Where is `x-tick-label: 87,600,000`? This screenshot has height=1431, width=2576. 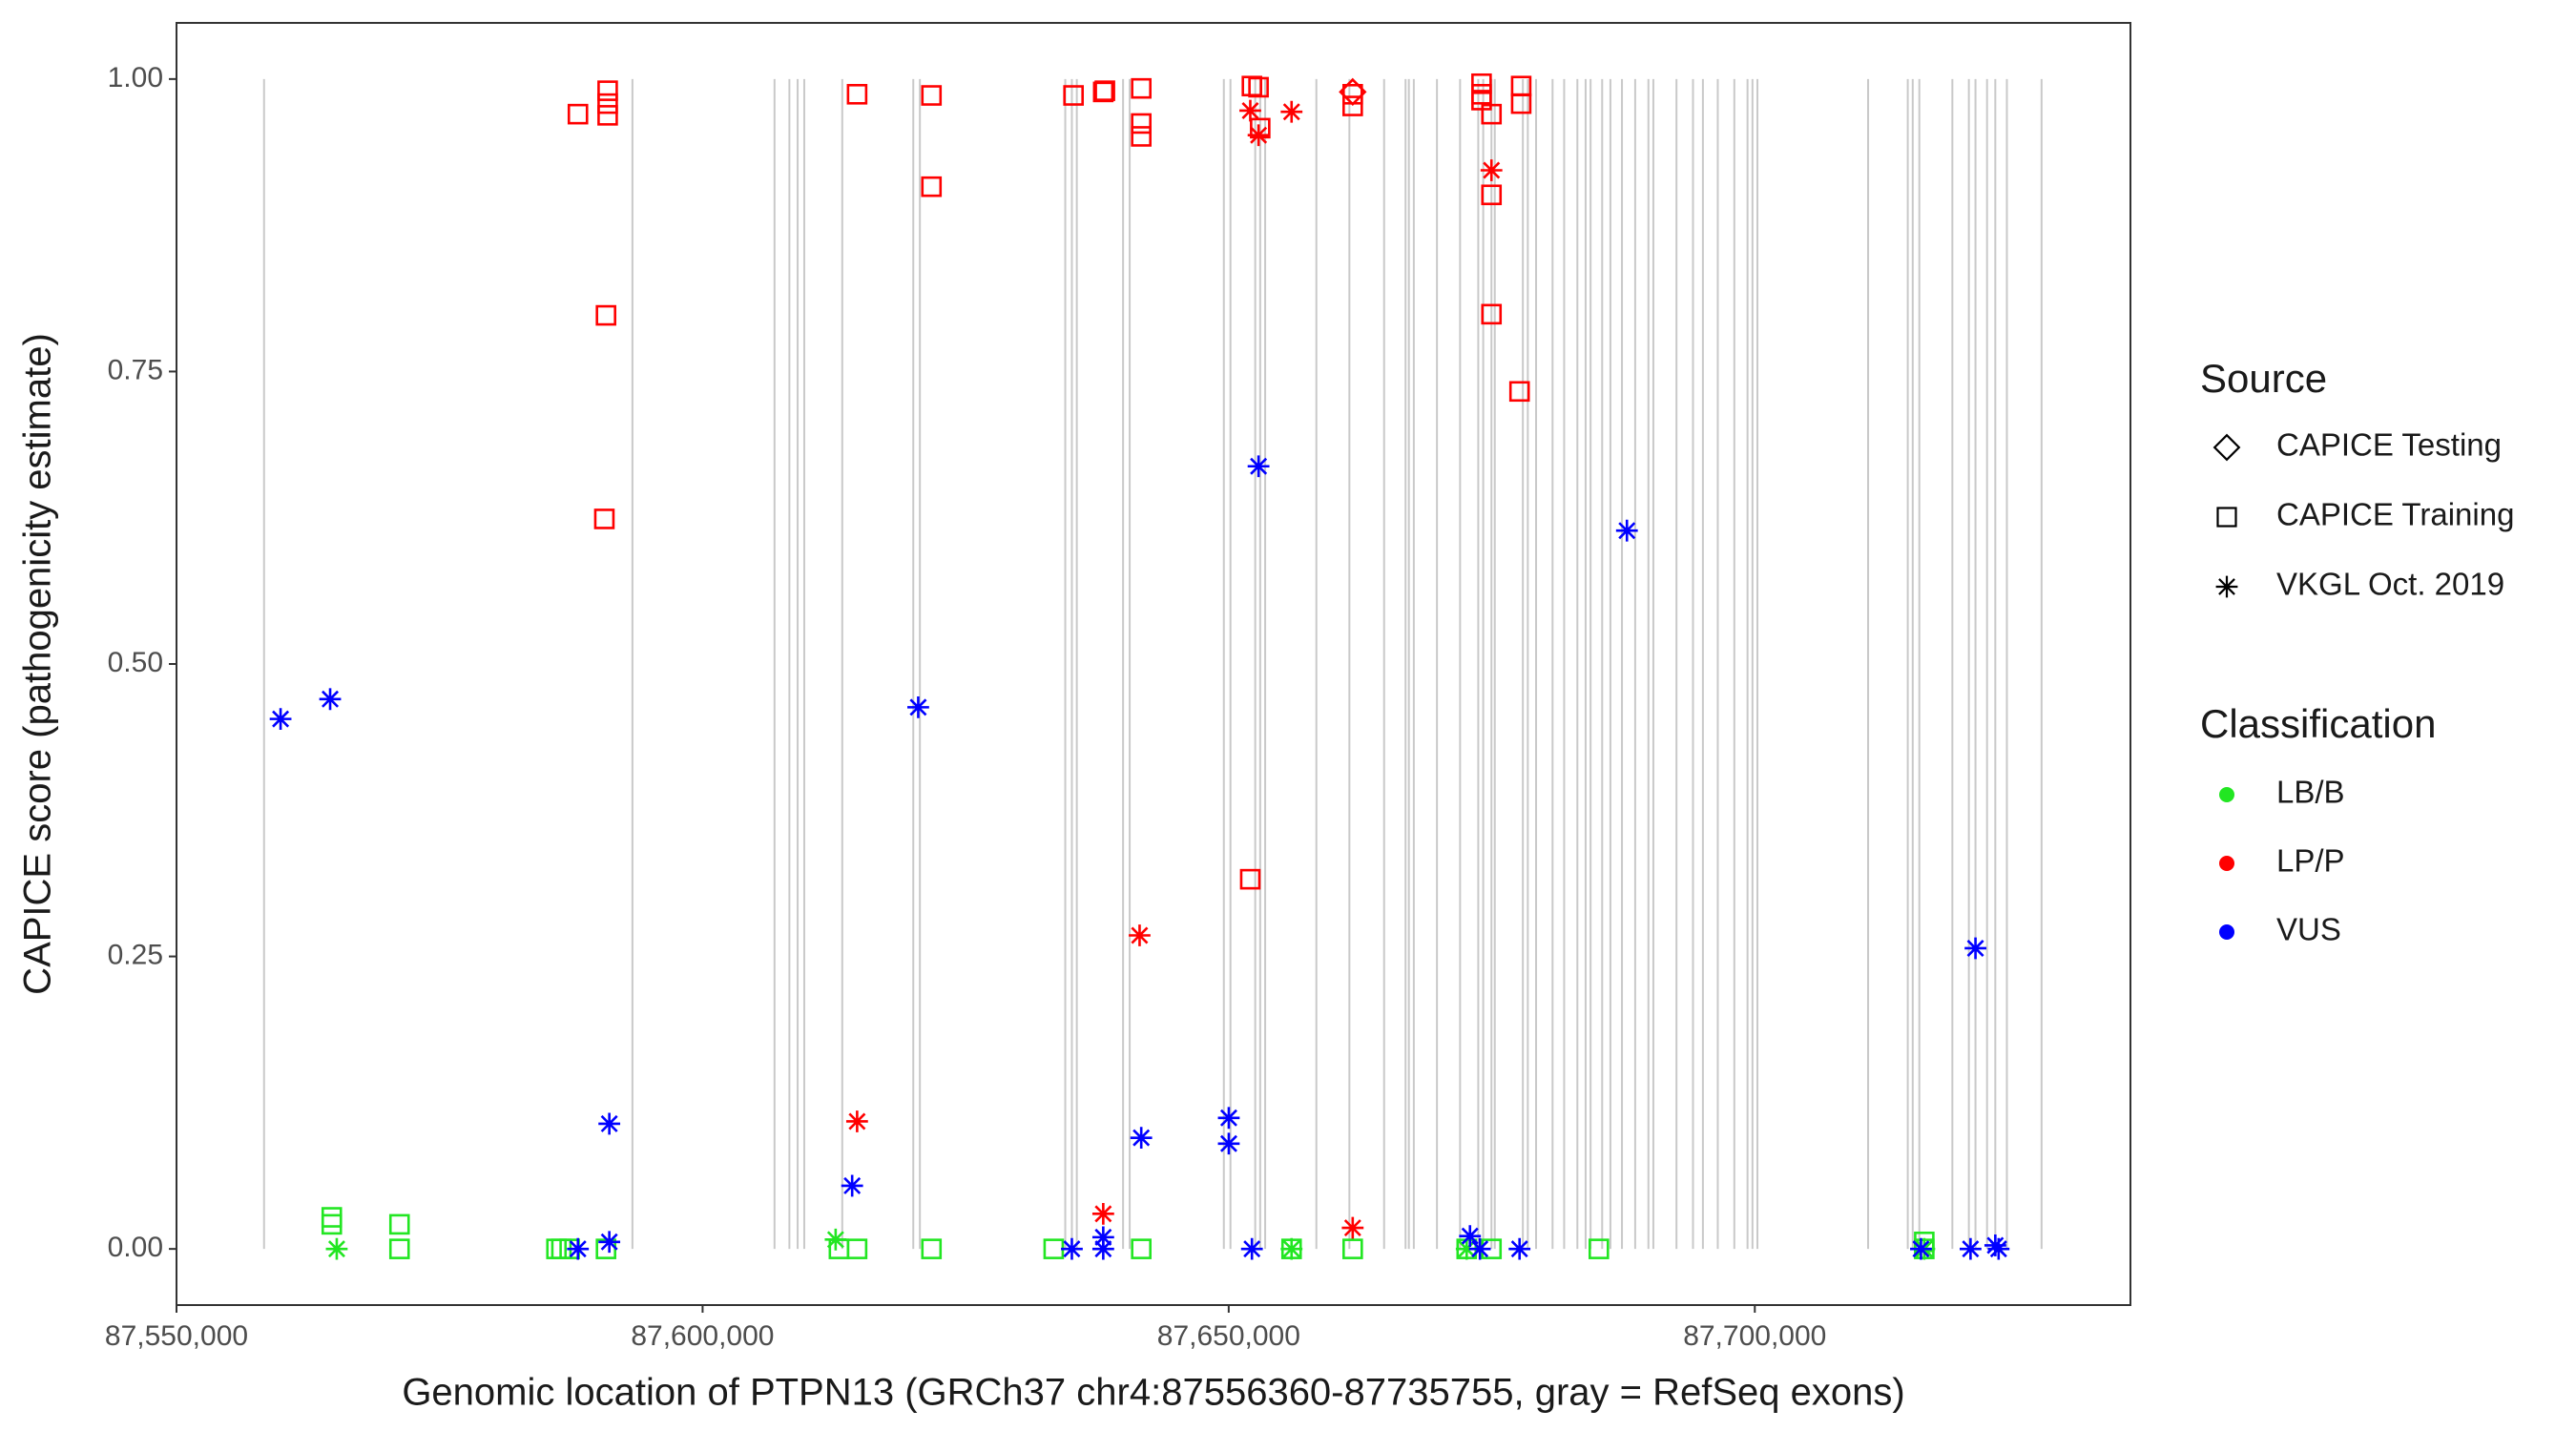 x-tick-label: 87,600,000 is located at coordinates (702, 1336).